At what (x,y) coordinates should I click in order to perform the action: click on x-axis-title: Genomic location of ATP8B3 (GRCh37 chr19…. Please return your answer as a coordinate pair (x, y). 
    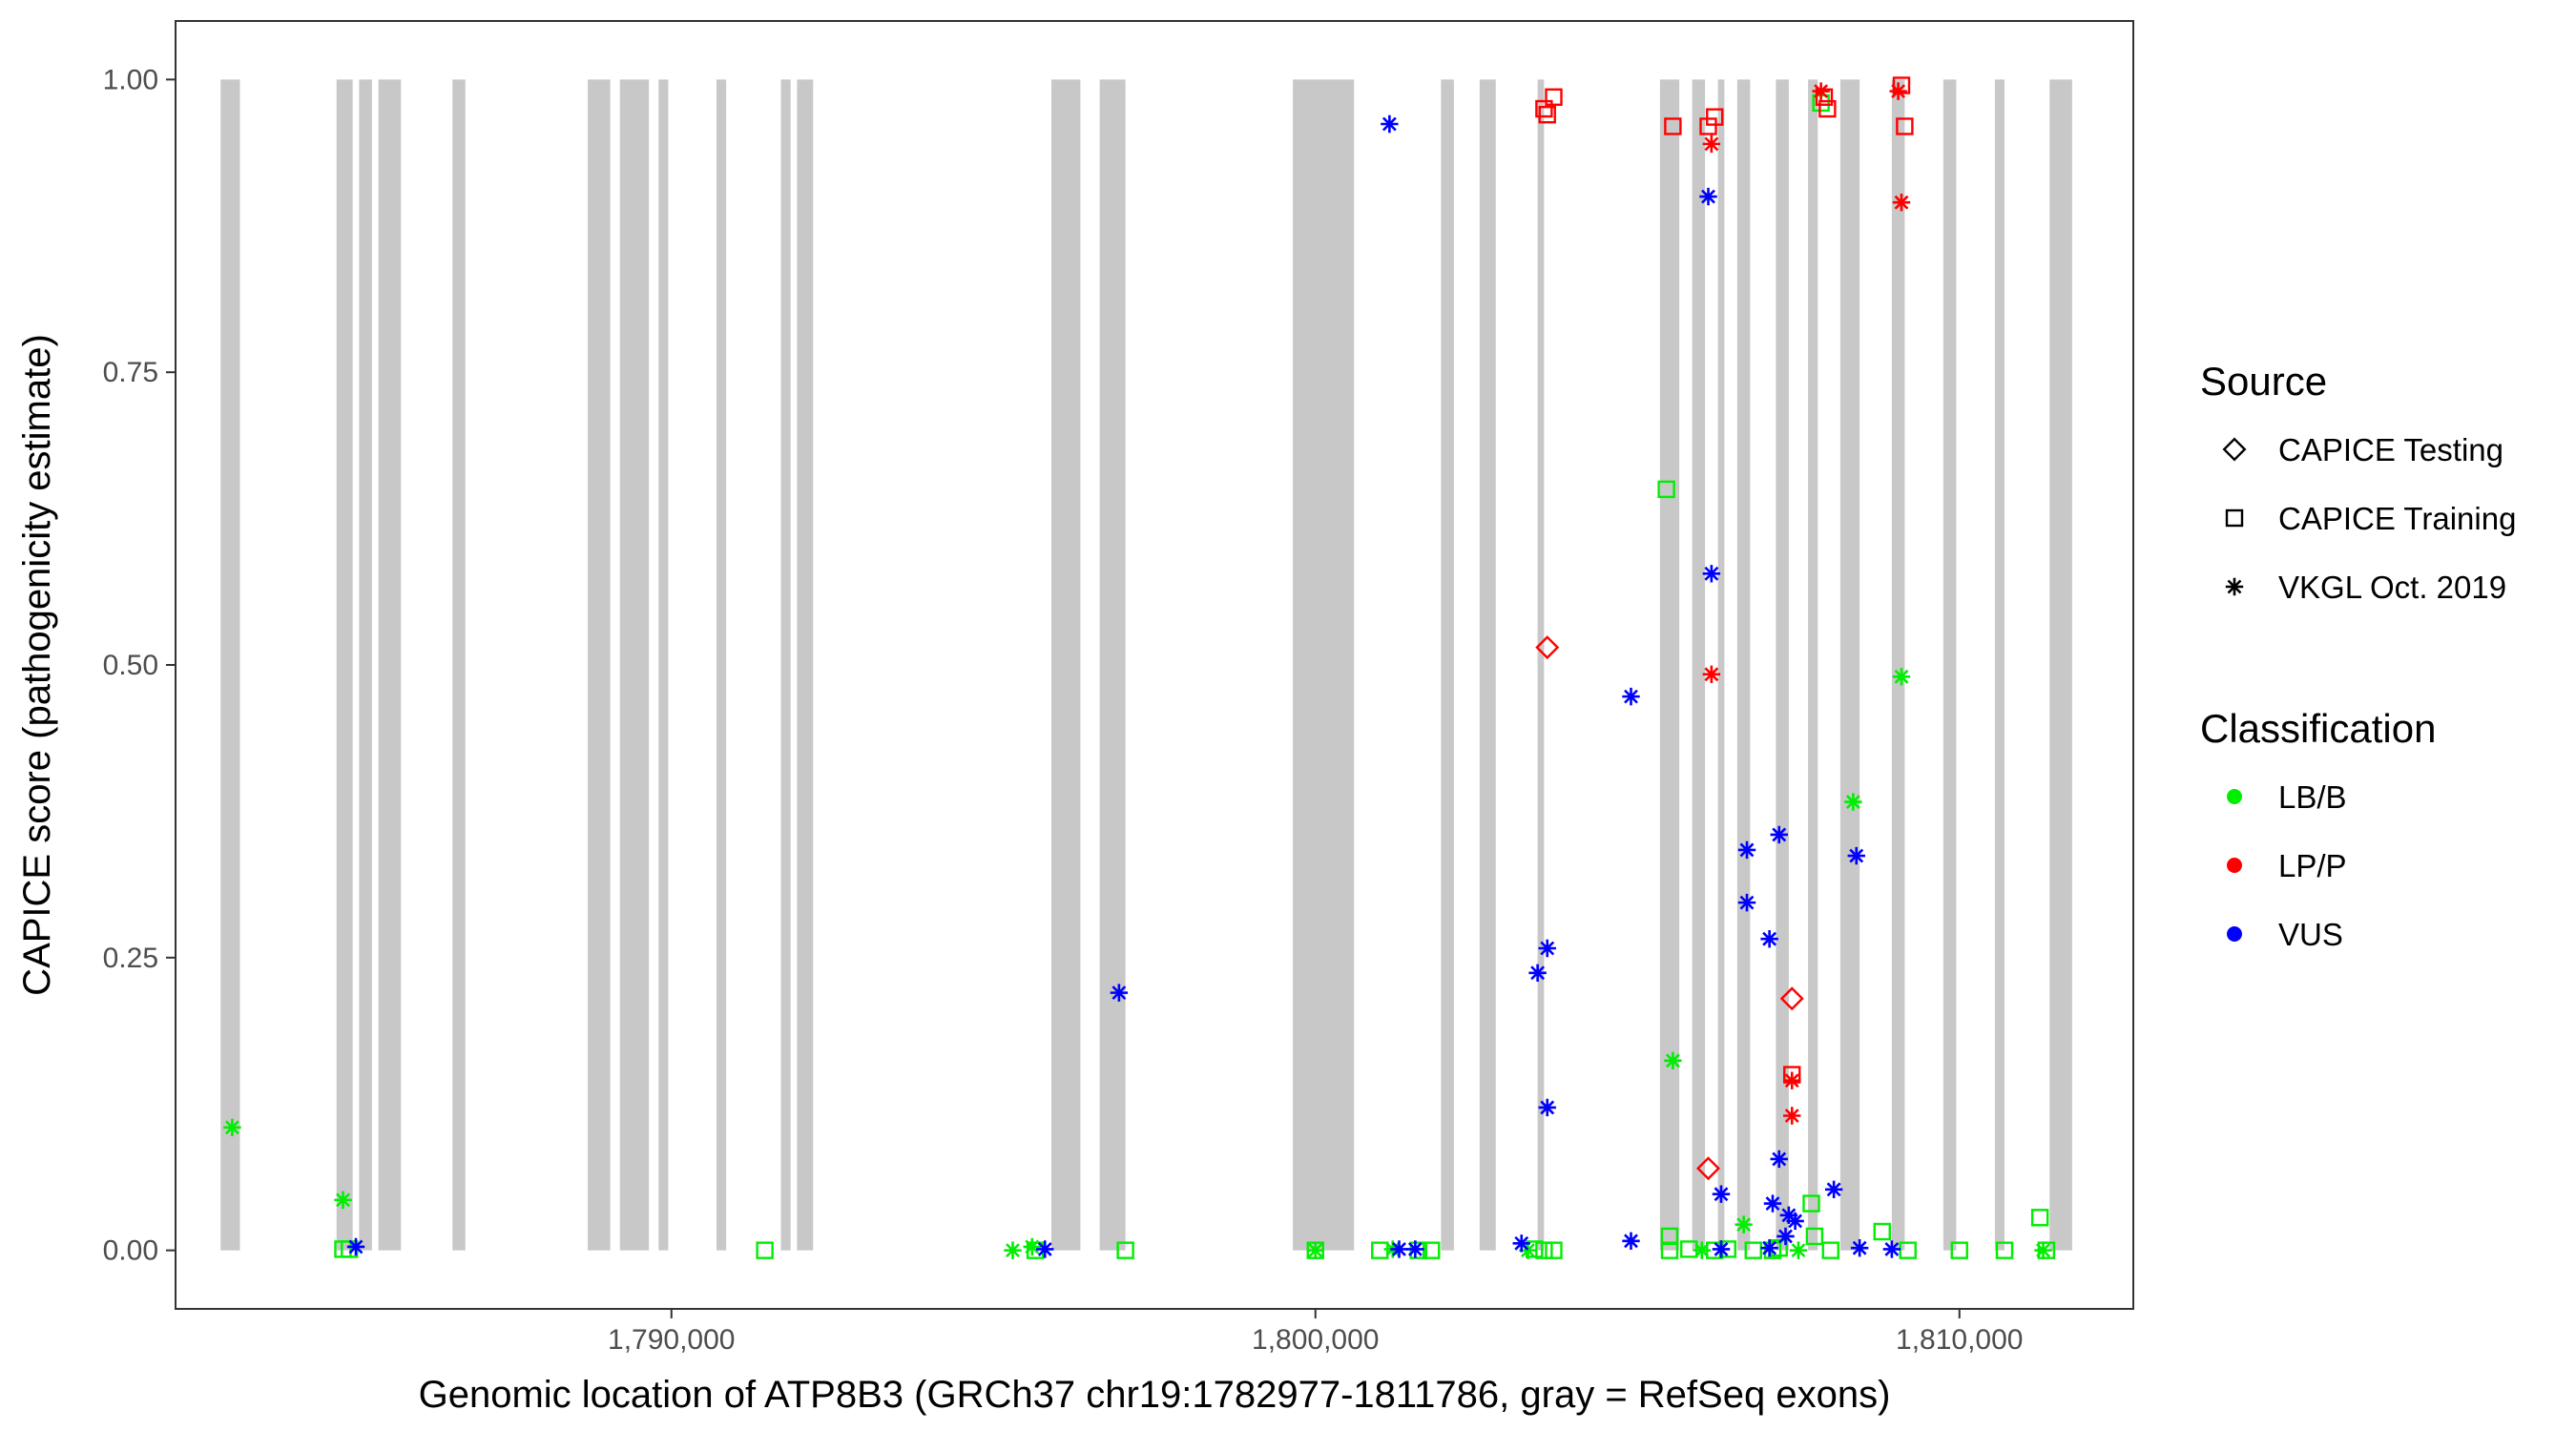
    Looking at the image, I should click on (1155, 1395).